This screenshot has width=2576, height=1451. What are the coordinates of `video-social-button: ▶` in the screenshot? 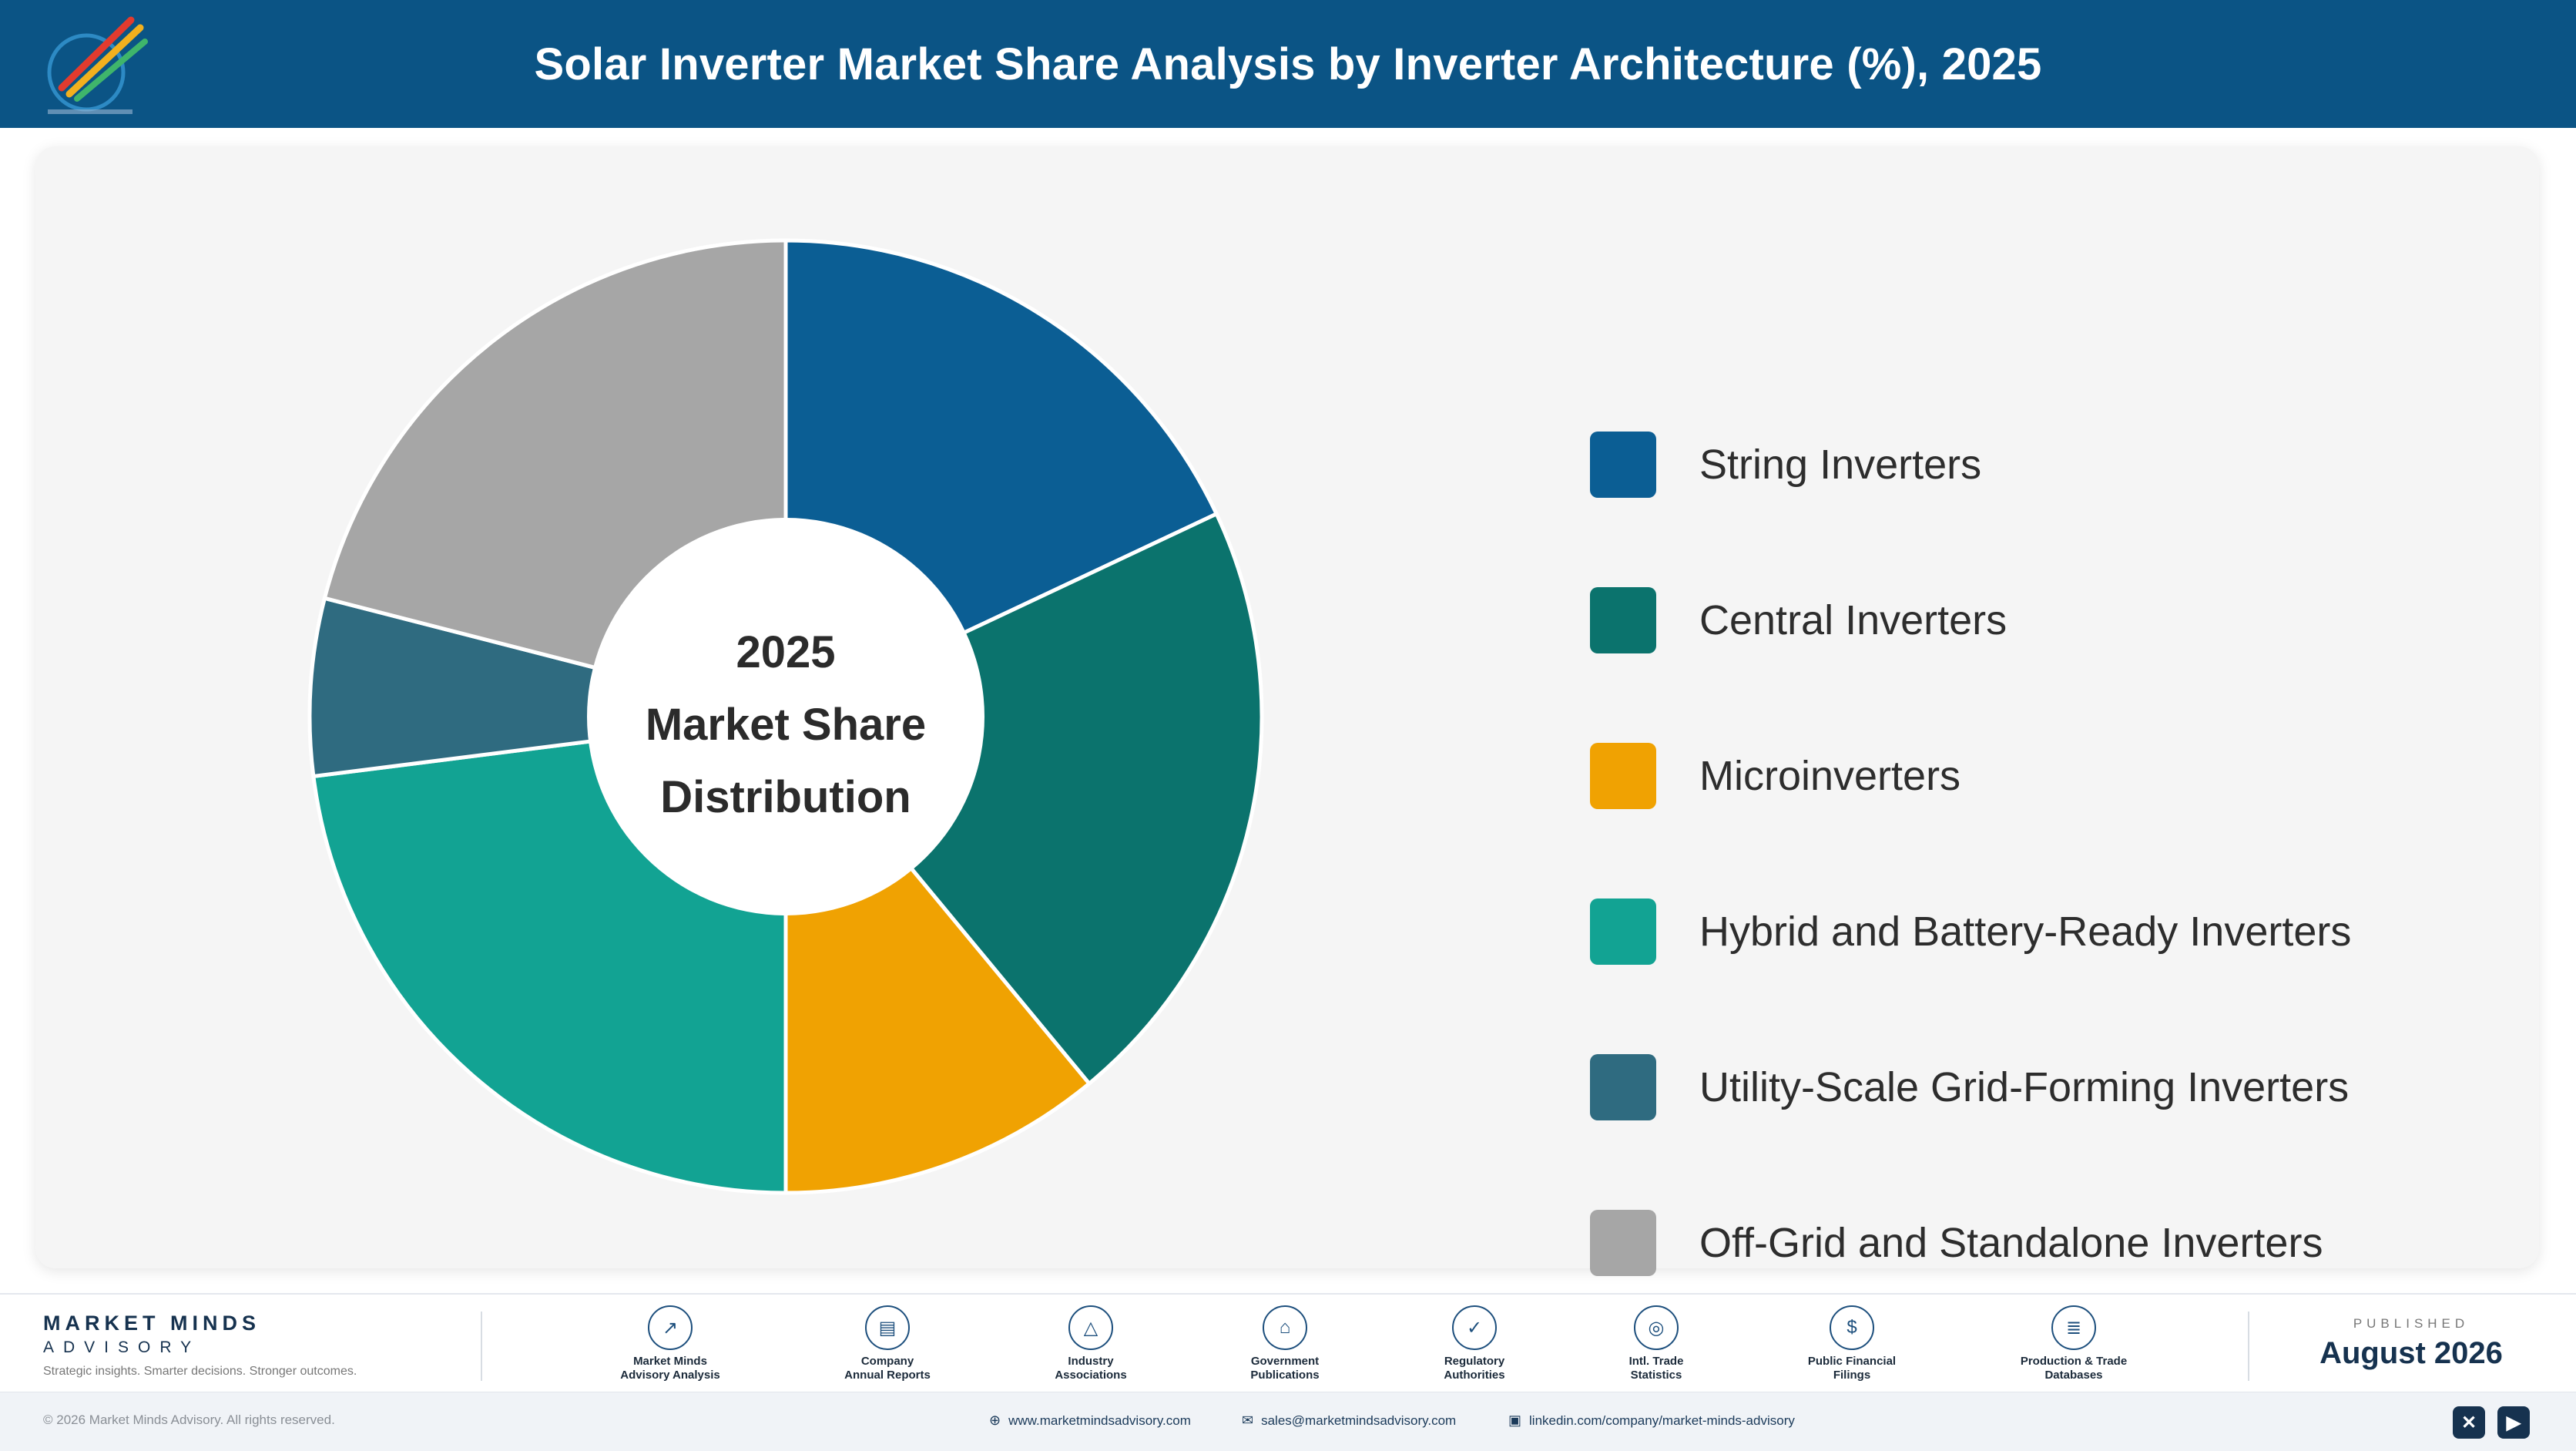 It's located at (2513, 1422).